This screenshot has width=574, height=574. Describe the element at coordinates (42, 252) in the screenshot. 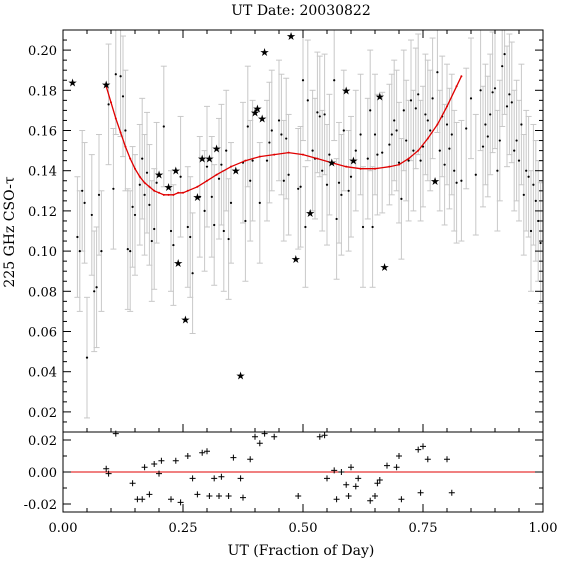

I see `y-tick-label: 0.10` at that location.